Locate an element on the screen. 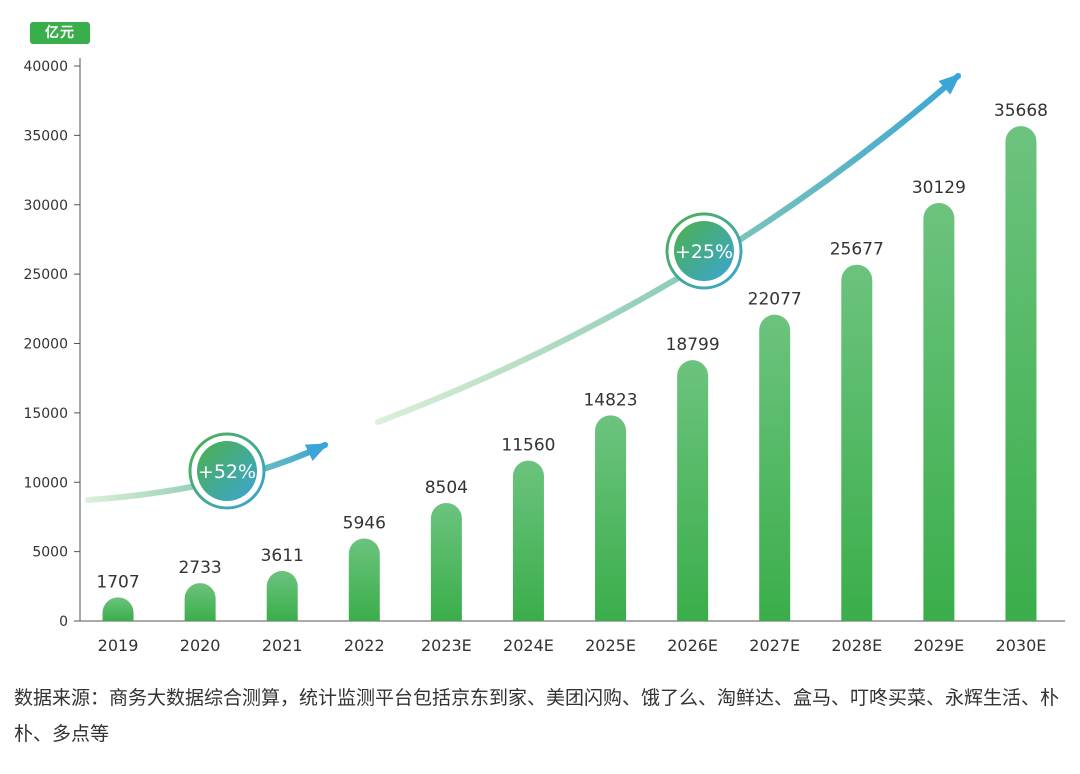  value-label-2030E: 35668 is located at coordinates (1021, 111).